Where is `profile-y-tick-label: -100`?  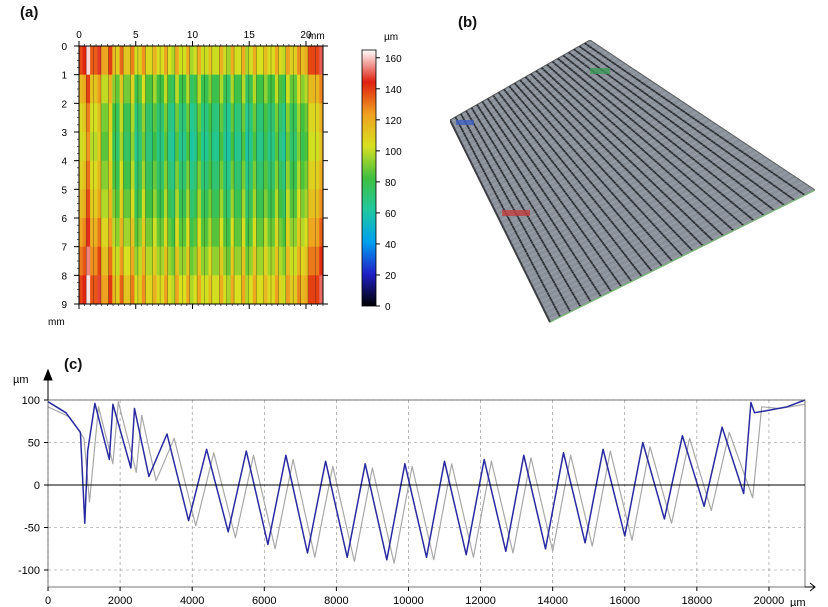
profile-y-tick-label: -100 is located at coordinates (29, 571).